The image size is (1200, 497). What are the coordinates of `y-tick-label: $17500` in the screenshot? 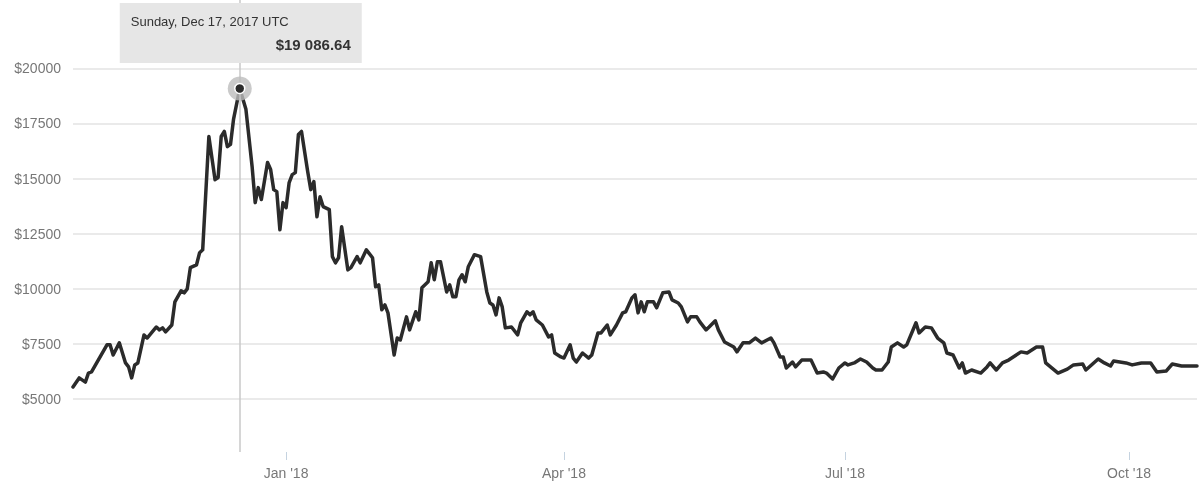 It's located at (38, 123).